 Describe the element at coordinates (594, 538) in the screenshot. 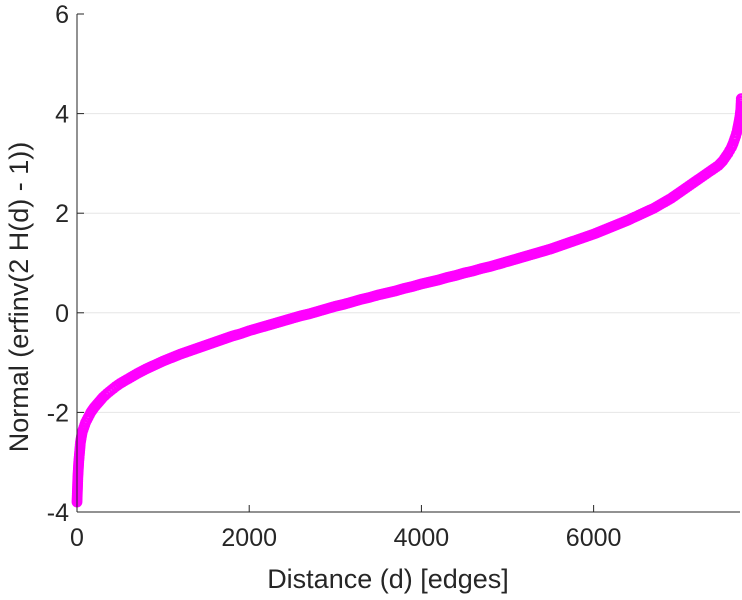

I see `x-tick-label: 6000` at that location.